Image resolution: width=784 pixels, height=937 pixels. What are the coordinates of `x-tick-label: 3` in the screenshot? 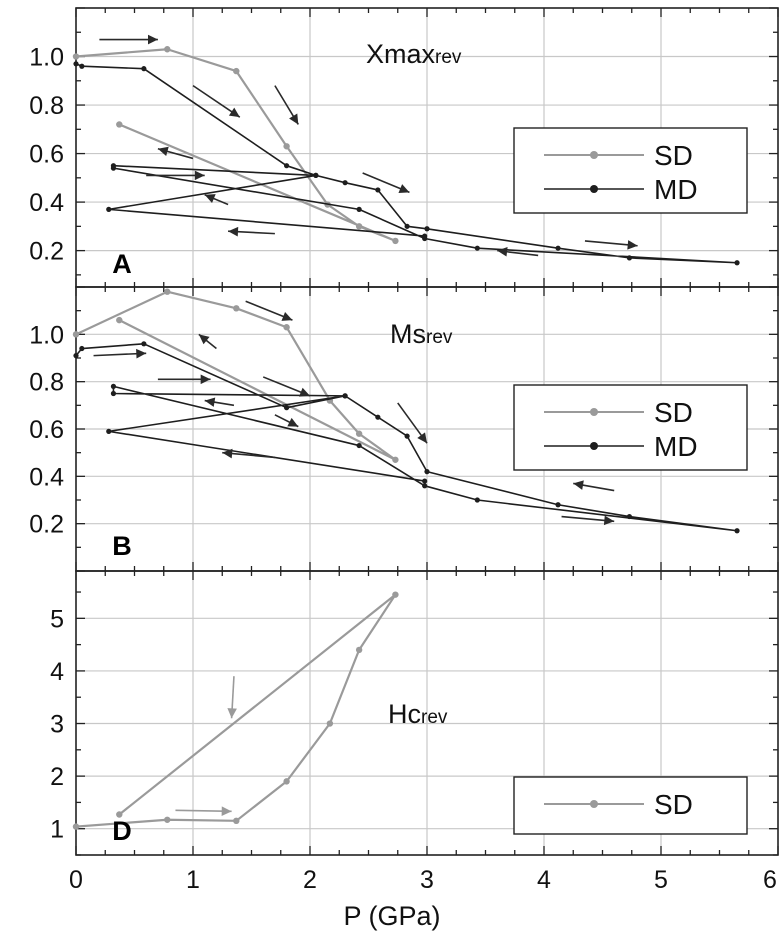 It's located at (427, 880).